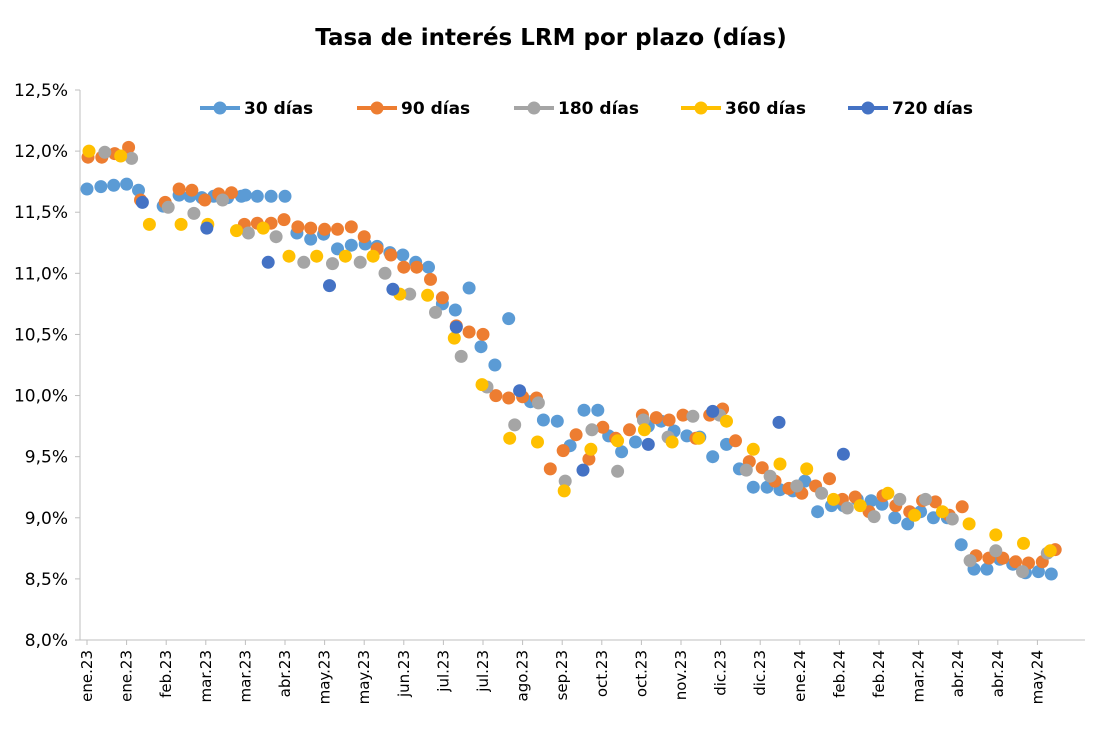 The height and width of the screenshot is (735, 1102). Describe the element at coordinates (932, 109) in the screenshot. I see `legend-label: 720 días` at that location.